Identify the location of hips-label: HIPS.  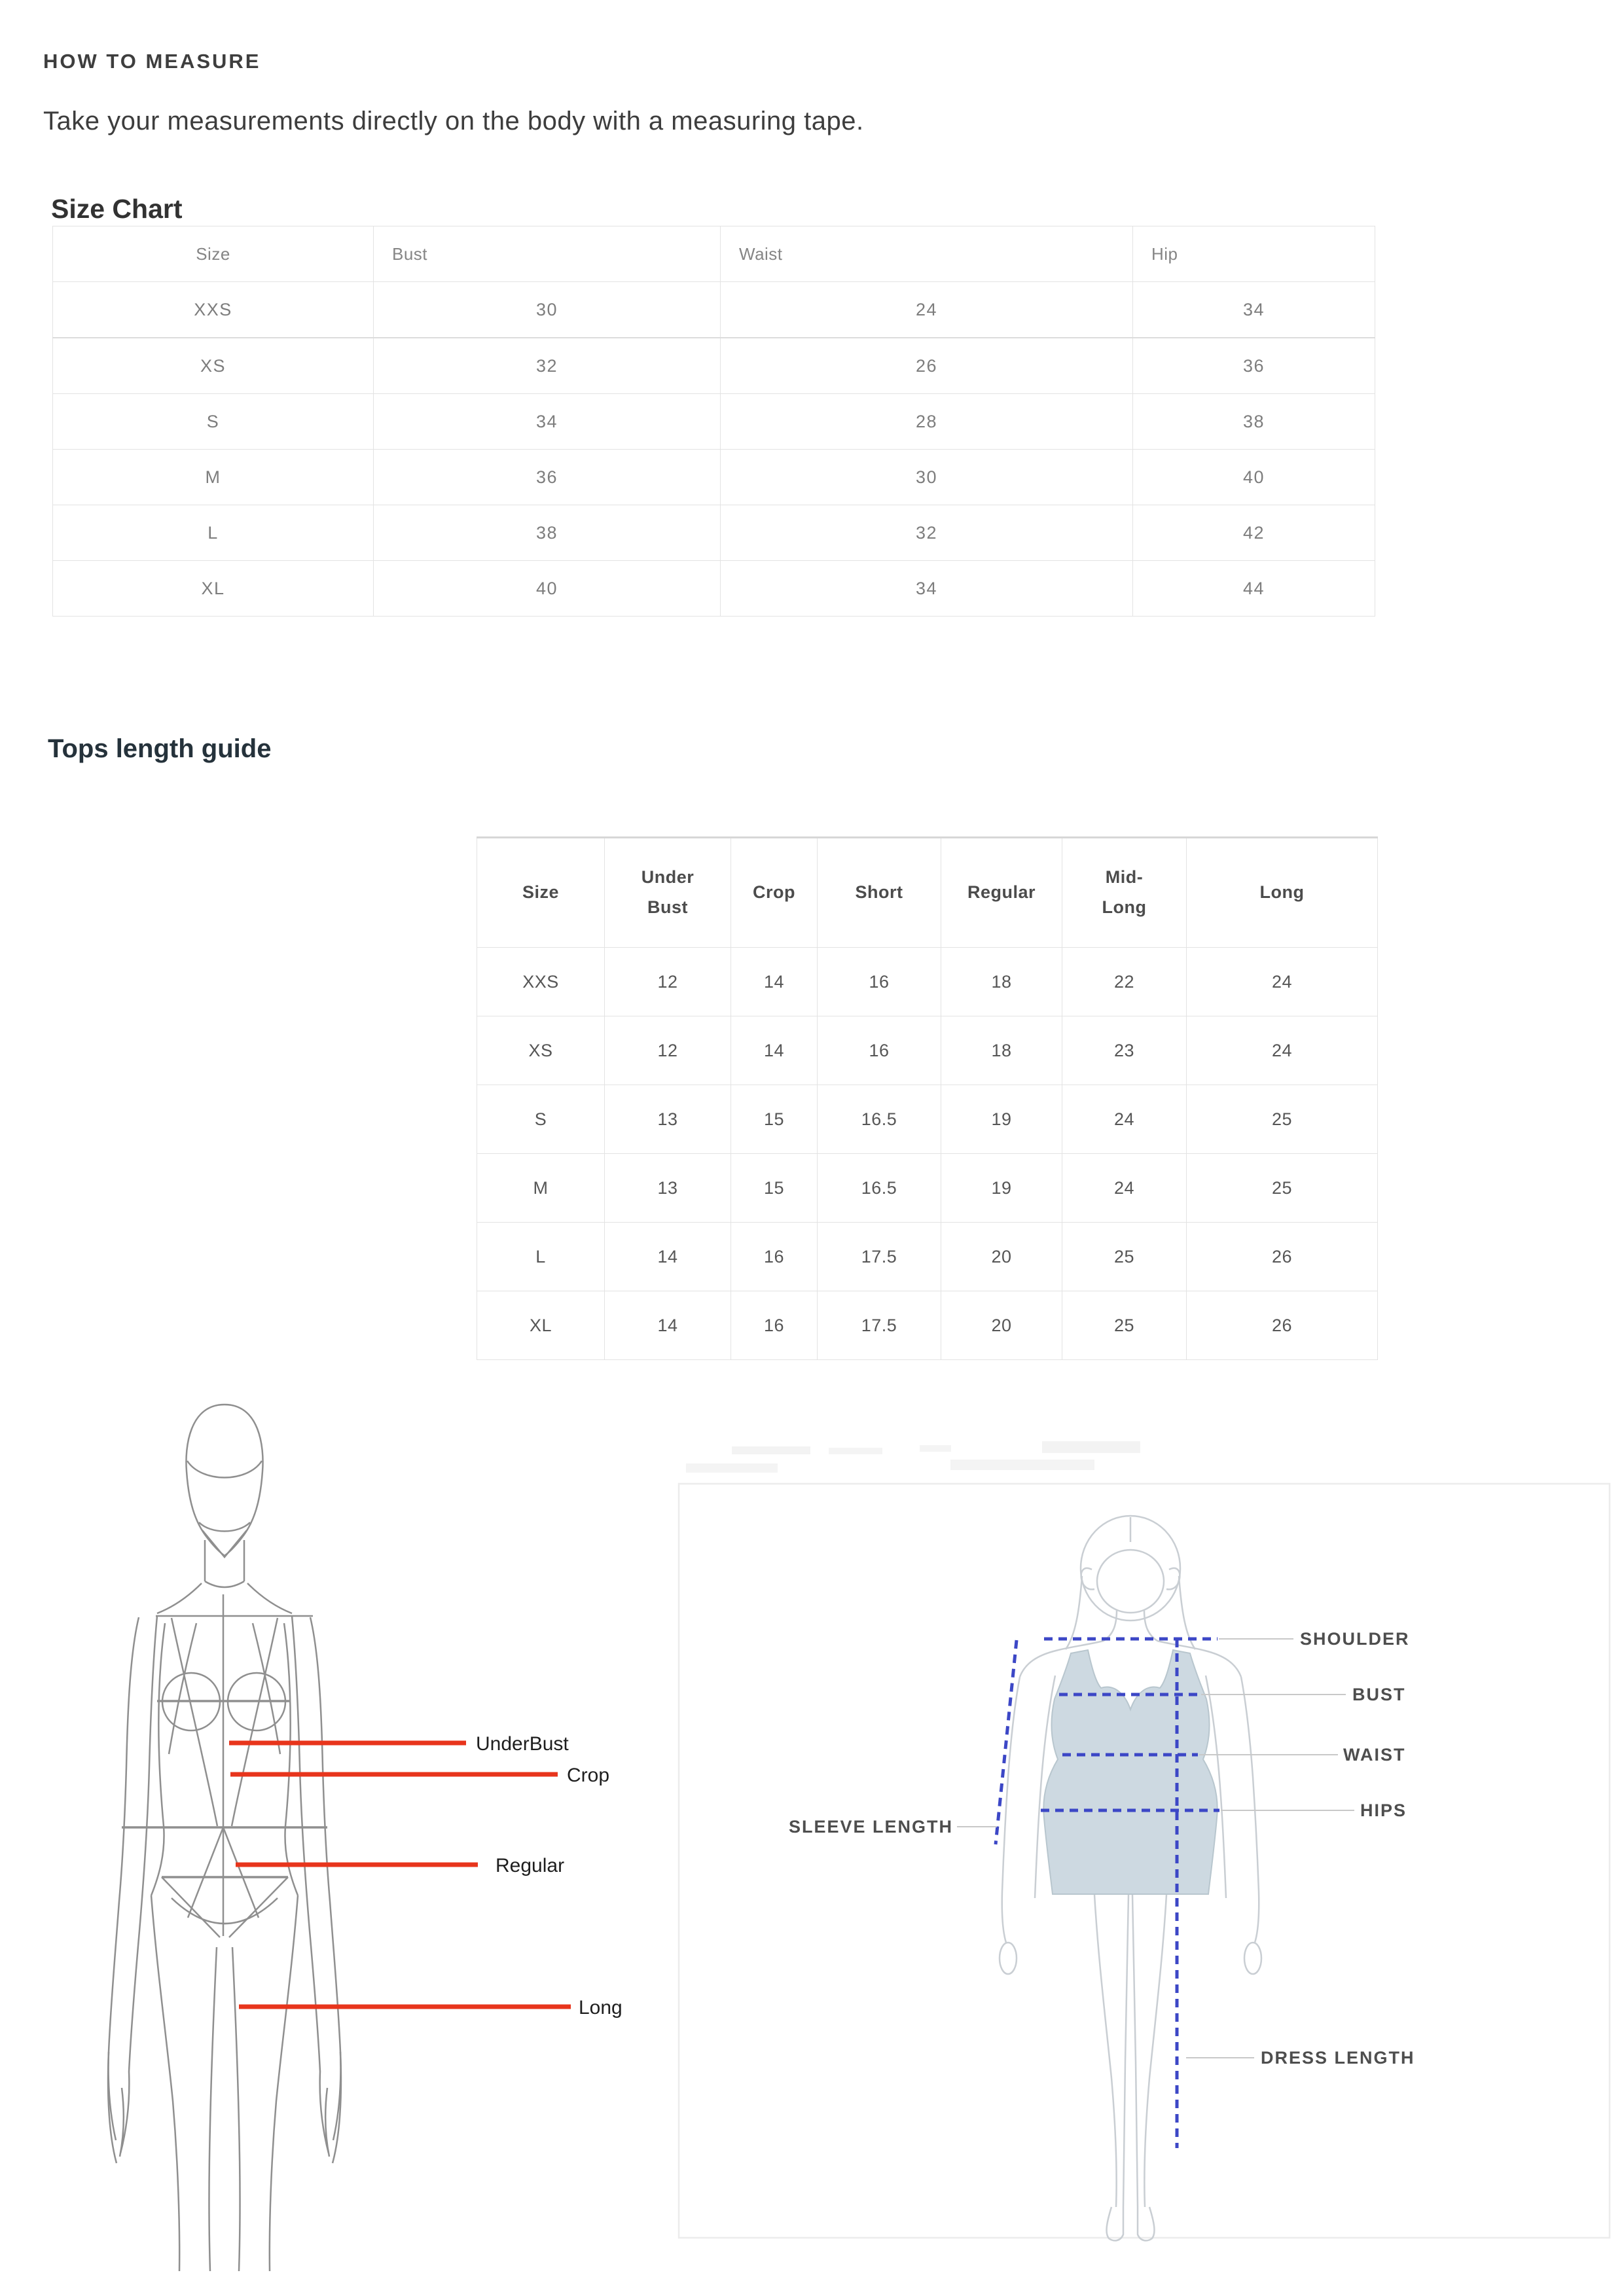
(1383, 1810).